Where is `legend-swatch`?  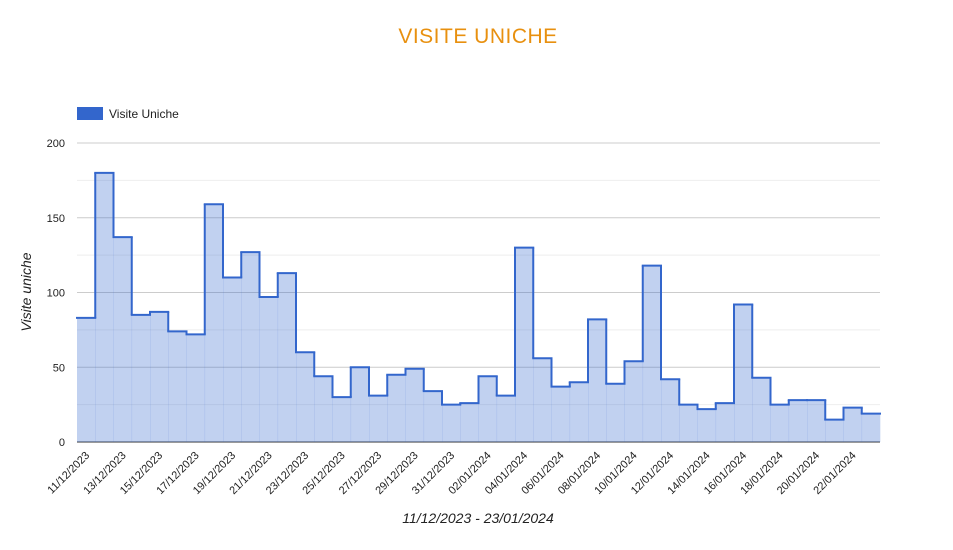 legend-swatch is located at coordinates (90, 113).